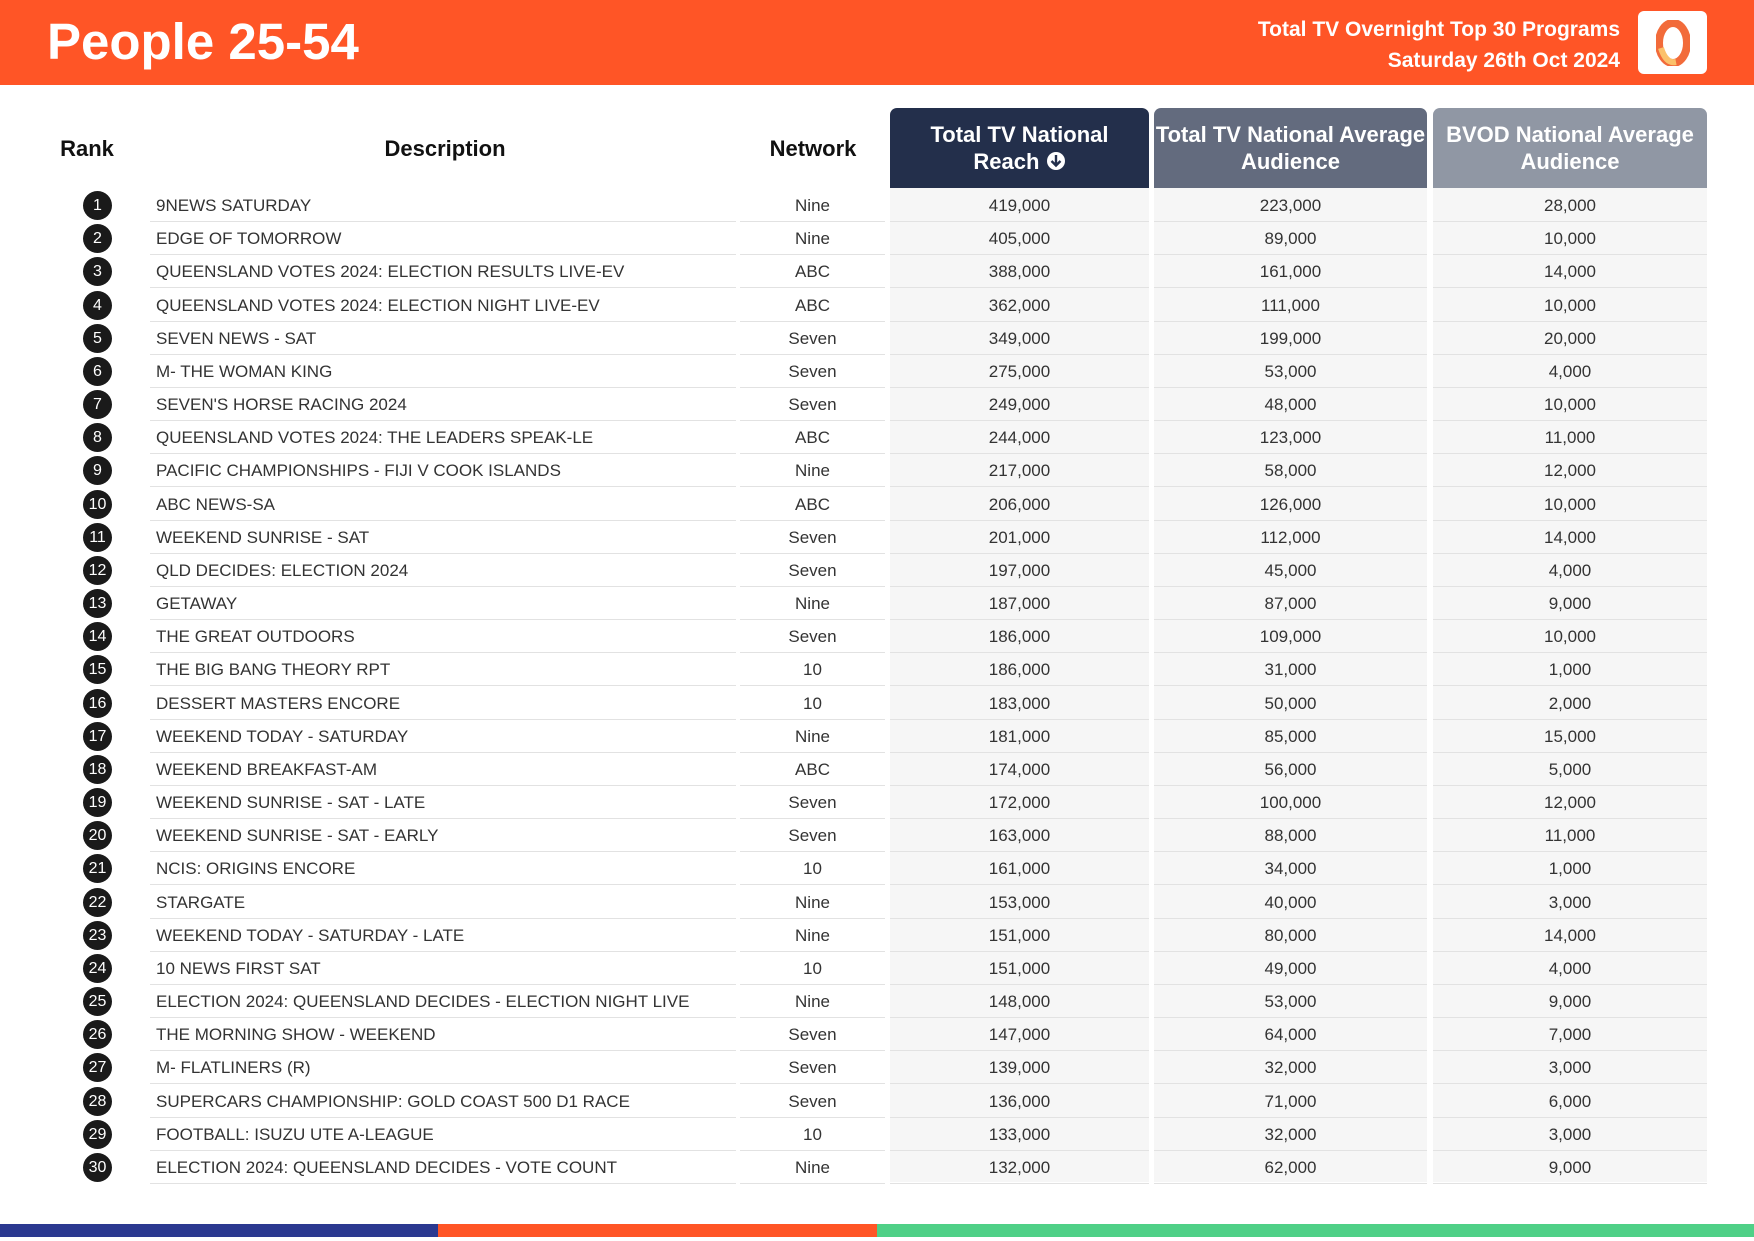  What do you see at coordinates (1019, 438) in the screenshot?
I see `reach-cell: 244,000` at bounding box center [1019, 438].